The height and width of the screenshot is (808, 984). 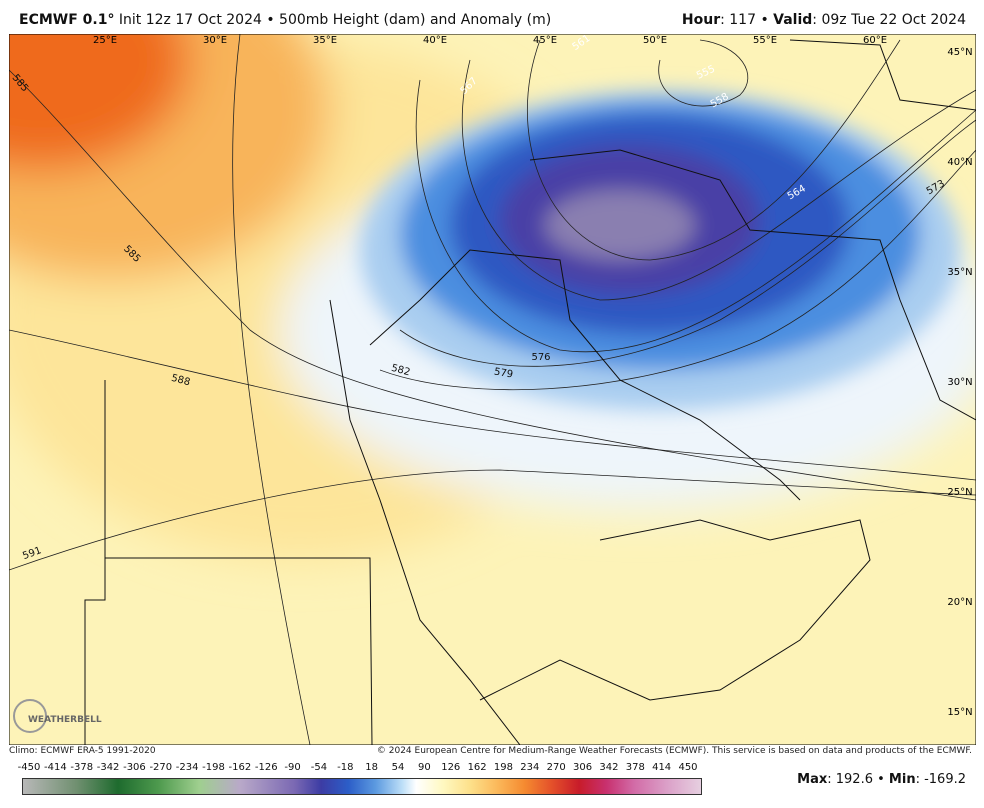 I want to click on header-right: Hour: 117 • Valid: 09z Tue 22 Oct 2024, so click(x=824, y=20).